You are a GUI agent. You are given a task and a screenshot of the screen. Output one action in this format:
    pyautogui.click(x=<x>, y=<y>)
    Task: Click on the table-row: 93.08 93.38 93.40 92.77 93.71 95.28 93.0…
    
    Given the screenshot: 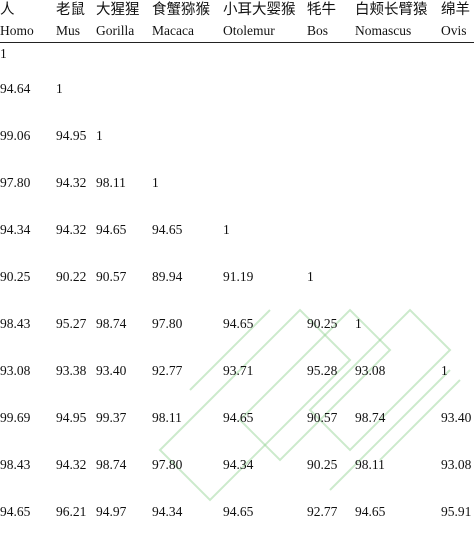 What is the action you would take?
    pyautogui.click(x=237, y=370)
    